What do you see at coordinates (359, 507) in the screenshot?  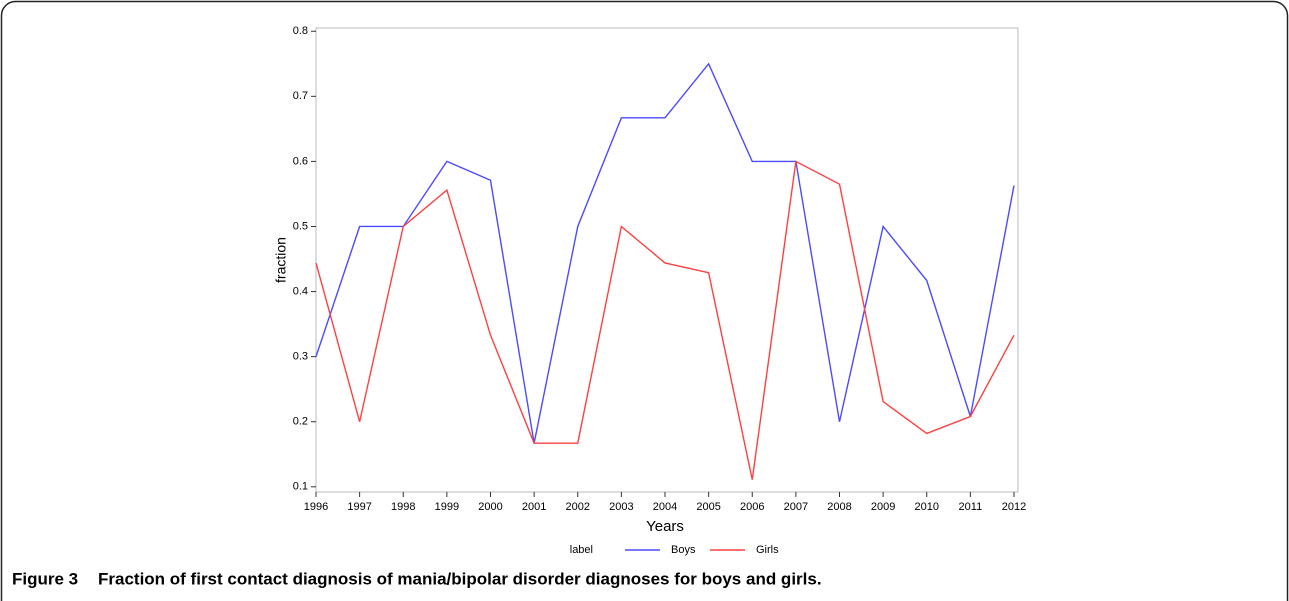 I see `x-tick-label: 1997` at bounding box center [359, 507].